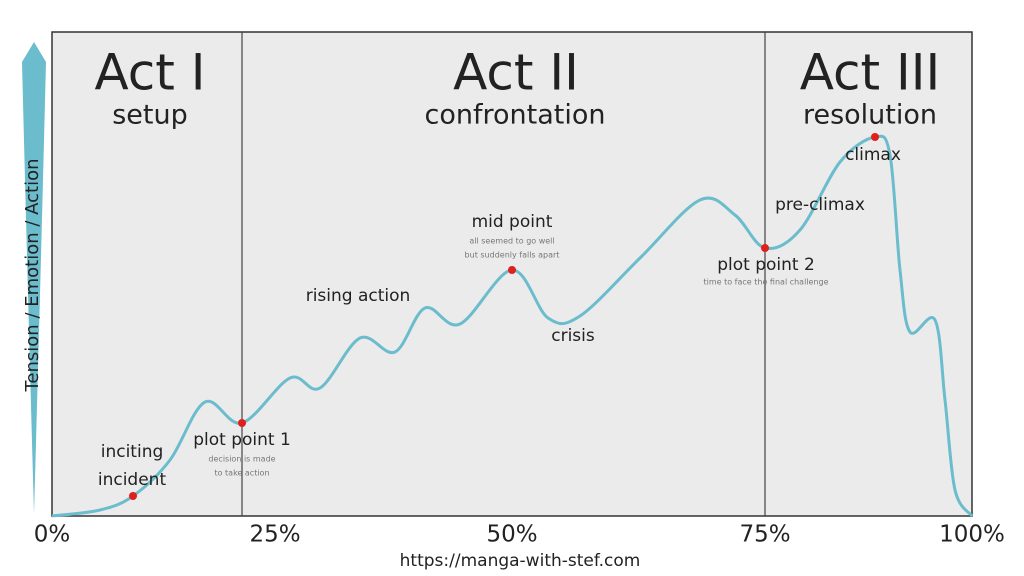 The image size is (1024, 576). Describe the element at coordinates (132, 452) in the screenshot. I see `annotation: inciting` at that location.